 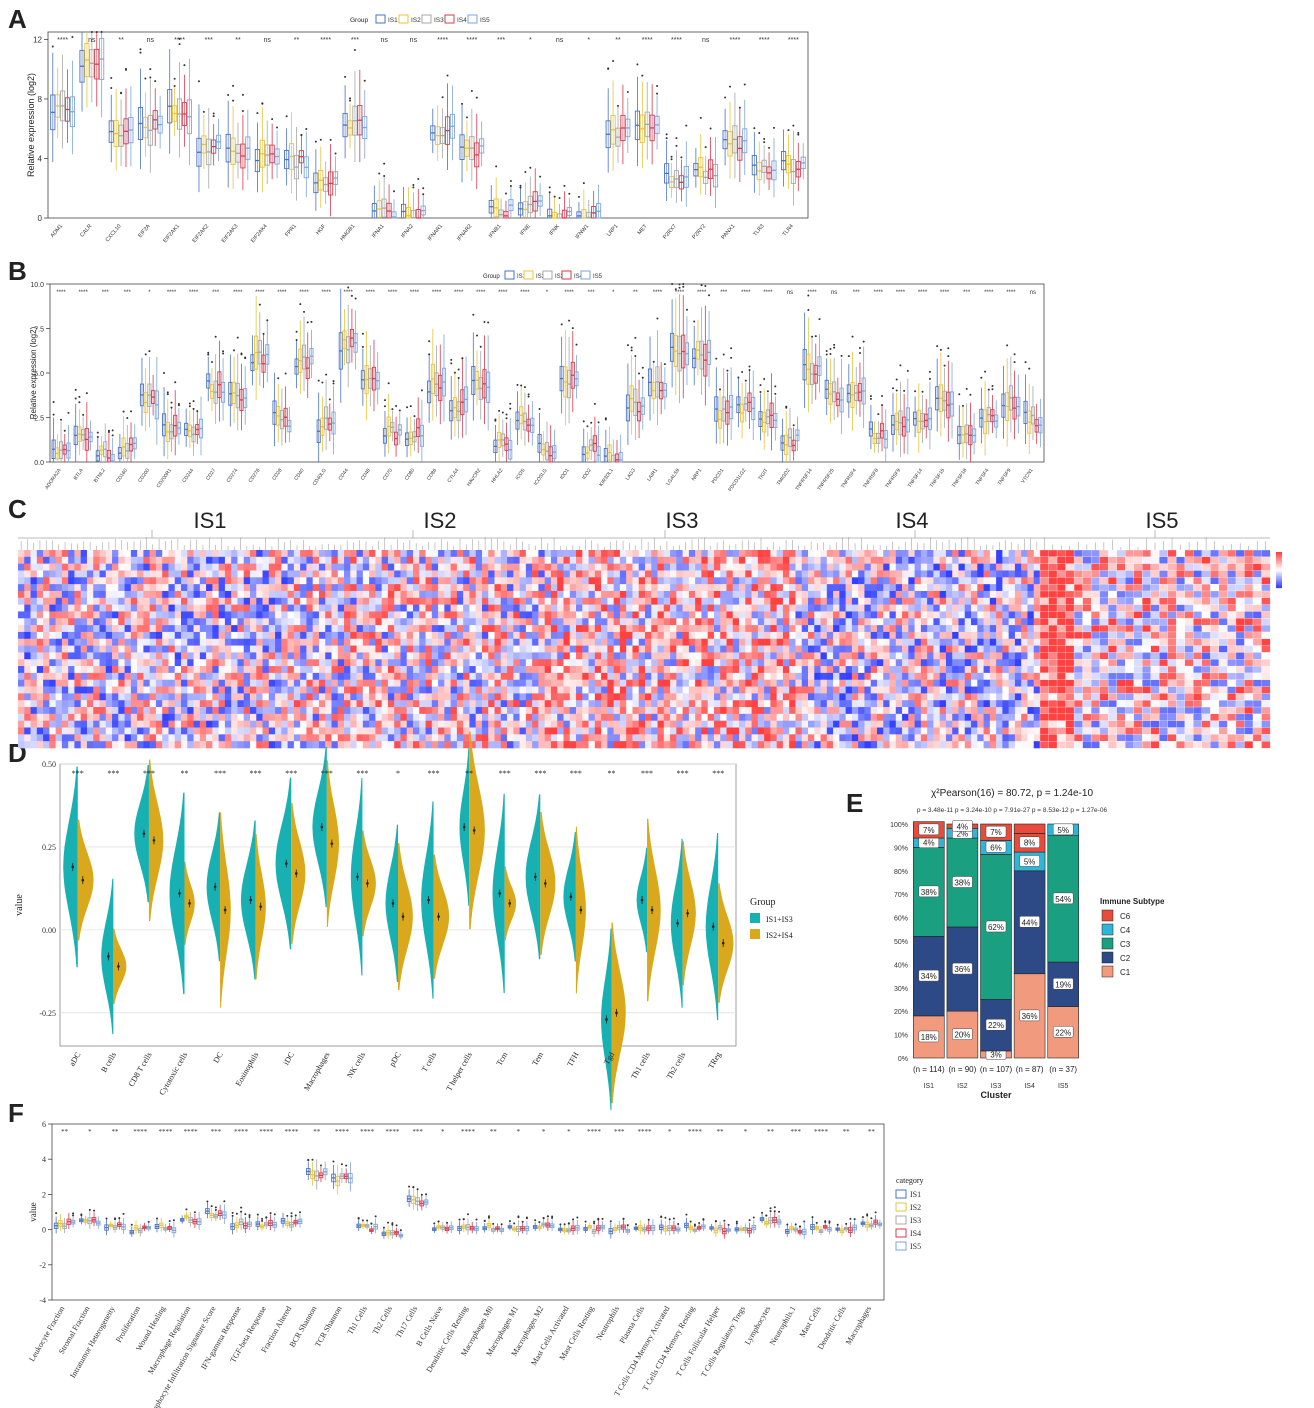 What do you see at coordinates (491, 277) in the screenshot?
I see `legend-title: Group` at bounding box center [491, 277].